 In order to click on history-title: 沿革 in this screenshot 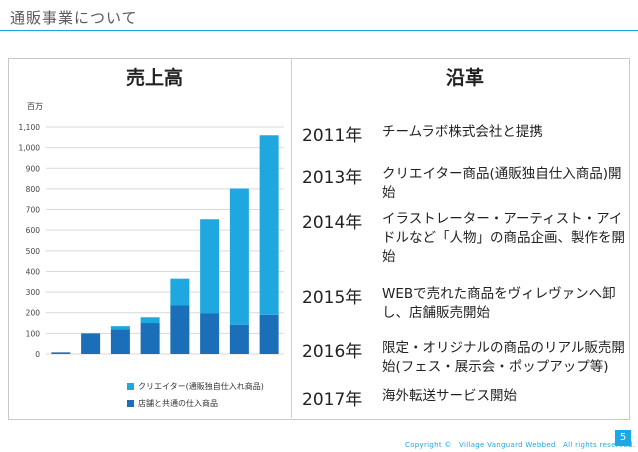, I will do `click(465, 78)`.